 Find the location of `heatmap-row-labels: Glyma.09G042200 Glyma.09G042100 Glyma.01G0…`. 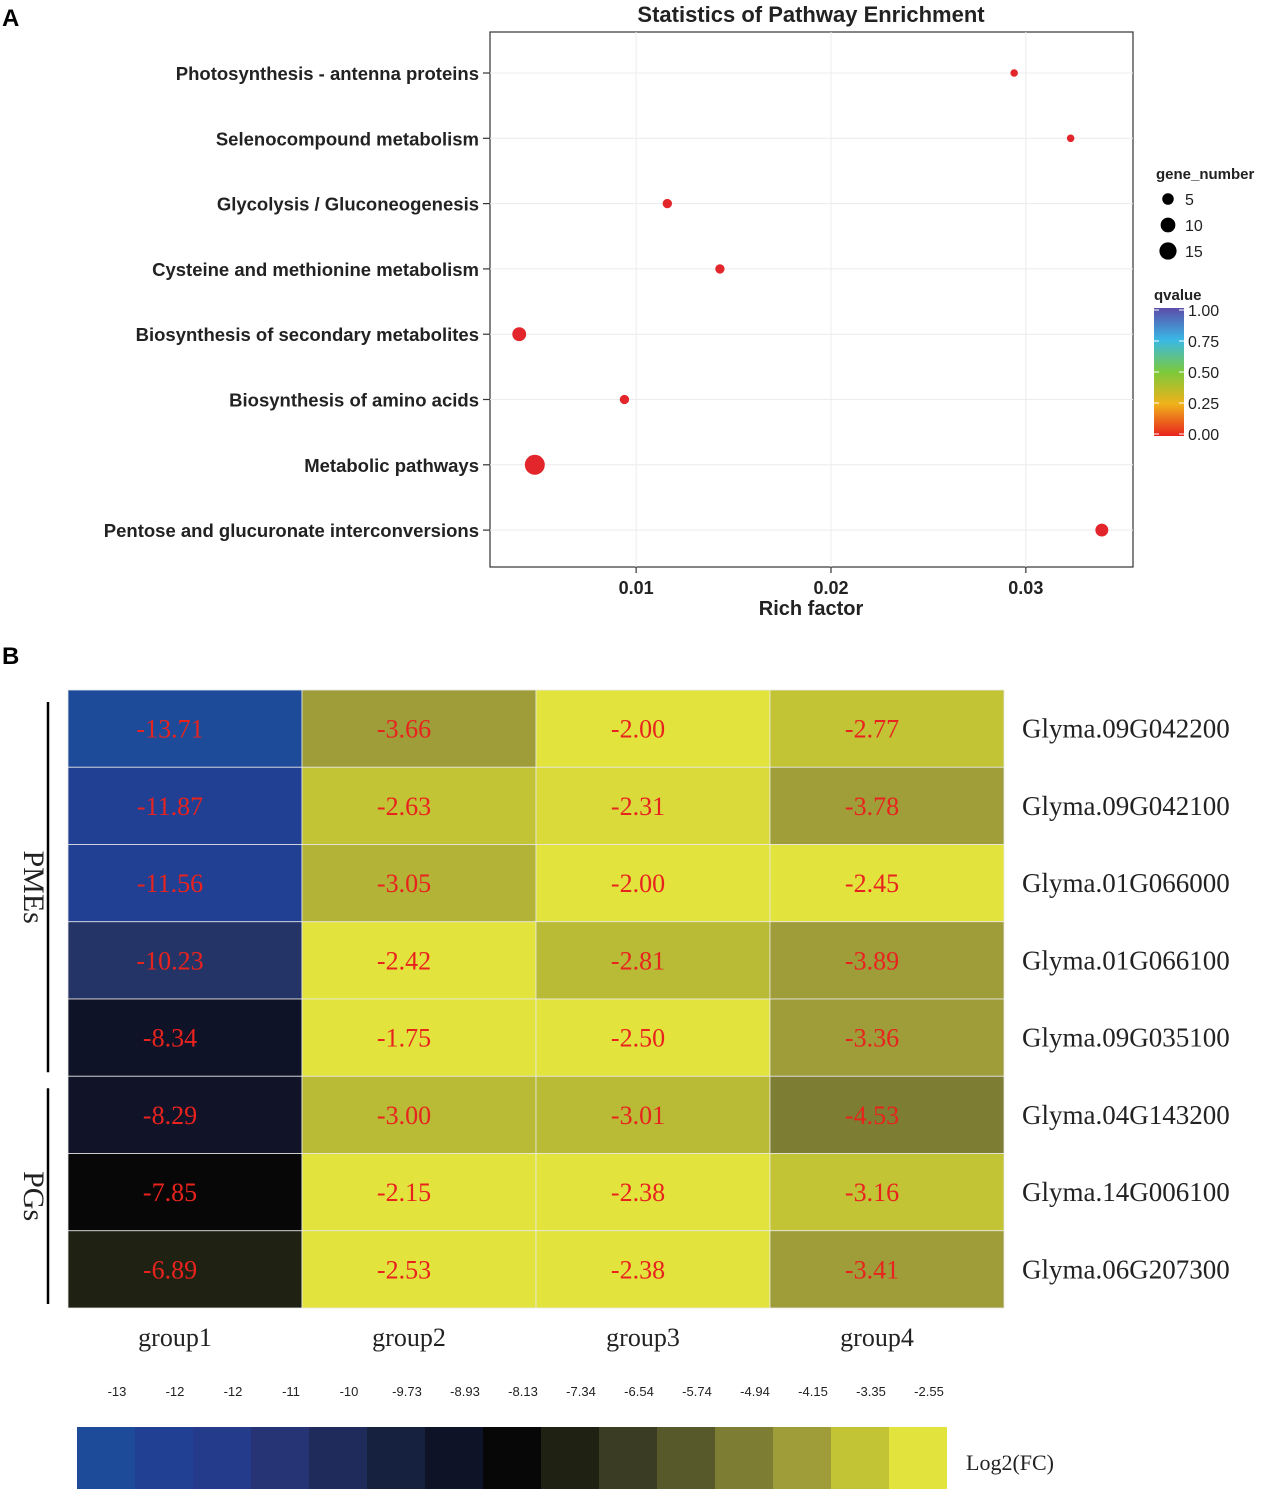

heatmap-row-labels: Glyma.09G042200 Glyma.09G042100 Glyma.01G0… is located at coordinates (1126, 999).